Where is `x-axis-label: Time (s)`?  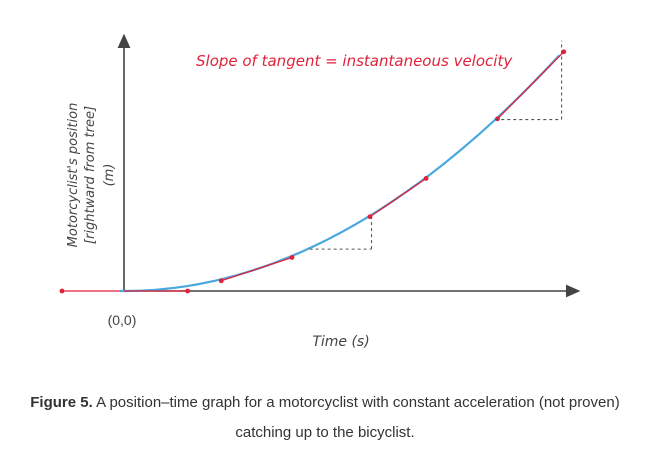
x-axis-label: Time (s) is located at coordinates (340, 342).